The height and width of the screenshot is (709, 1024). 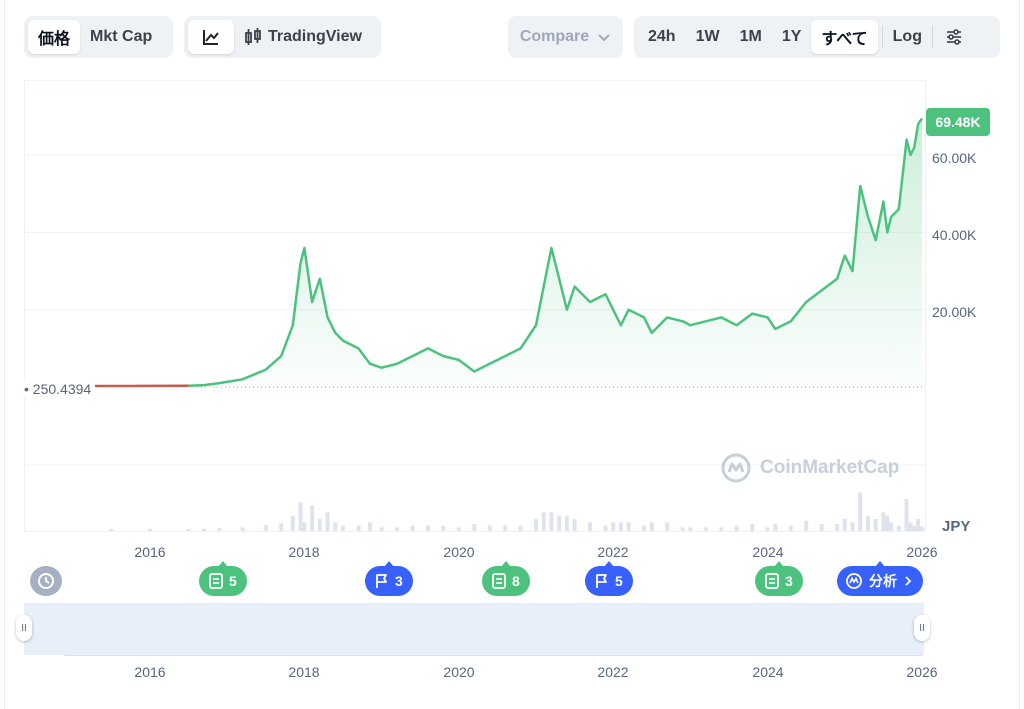 I want to click on compare-label: Compare, so click(x=554, y=36).